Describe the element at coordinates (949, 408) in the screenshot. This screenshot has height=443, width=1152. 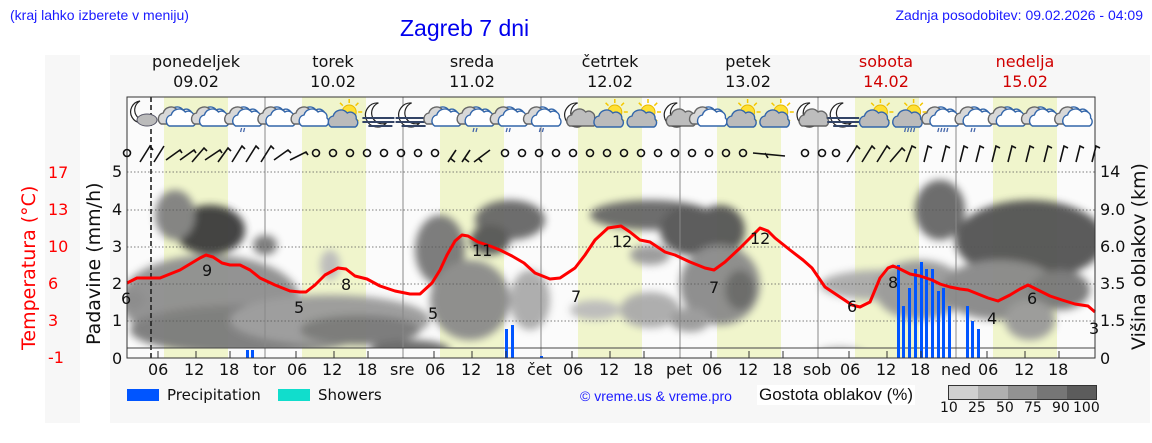
I see `colorbar-tick: 10` at that location.